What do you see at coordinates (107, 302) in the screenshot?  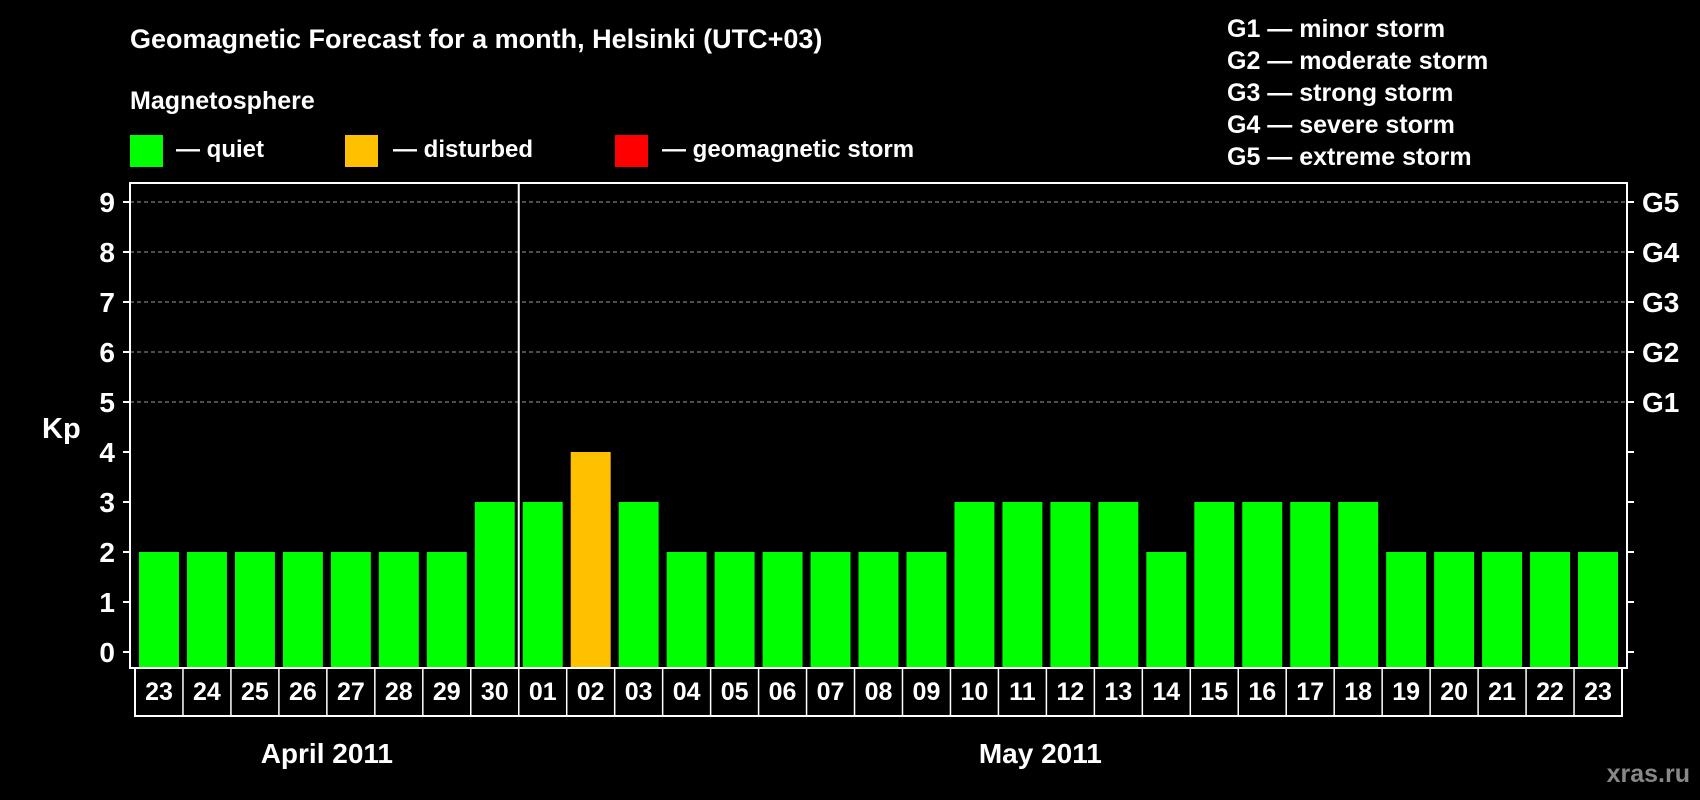 I see `y-tick-label: 7` at bounding box center [107, 302].